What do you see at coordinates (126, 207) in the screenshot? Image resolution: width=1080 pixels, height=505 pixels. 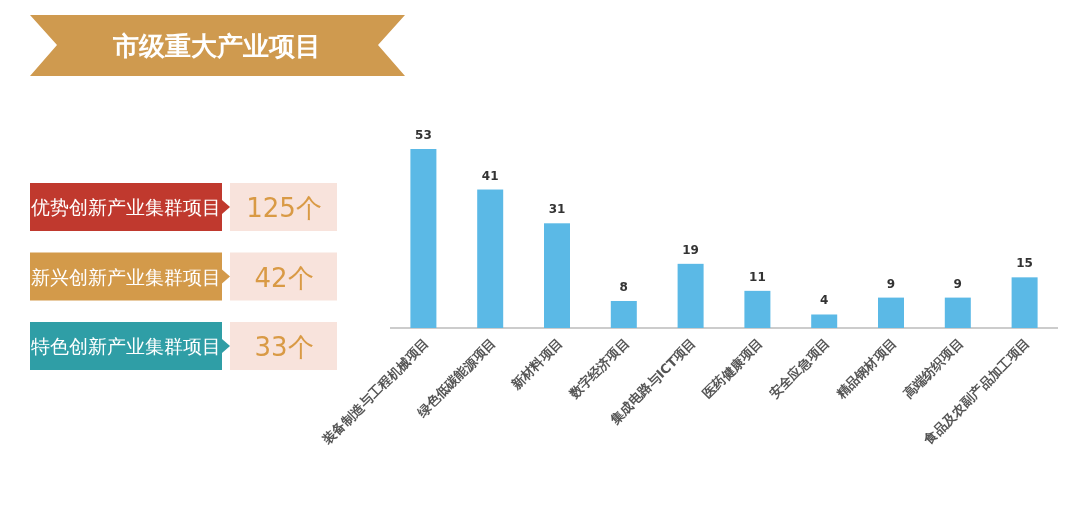 I see `category-label: 优势创新产业集群项目` at bounding box center [126, 207].